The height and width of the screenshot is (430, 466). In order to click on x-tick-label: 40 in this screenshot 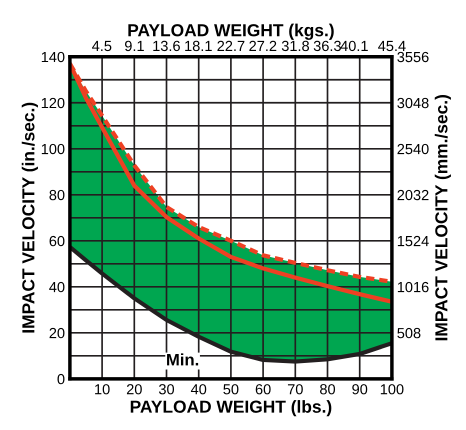, I will do `click(198, 389)`.